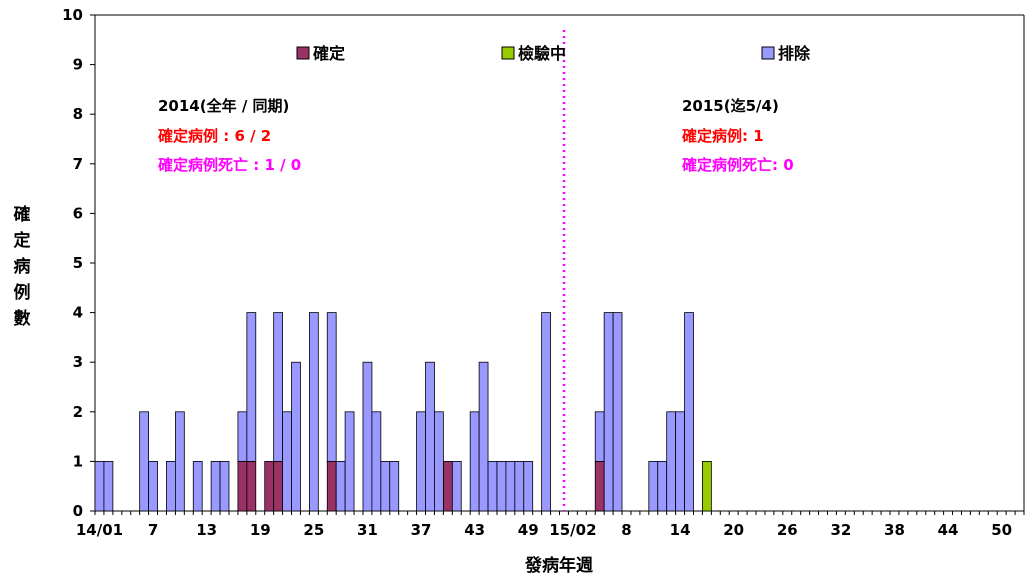  I want to click on y-tick-label: 3, so click(78, 362).